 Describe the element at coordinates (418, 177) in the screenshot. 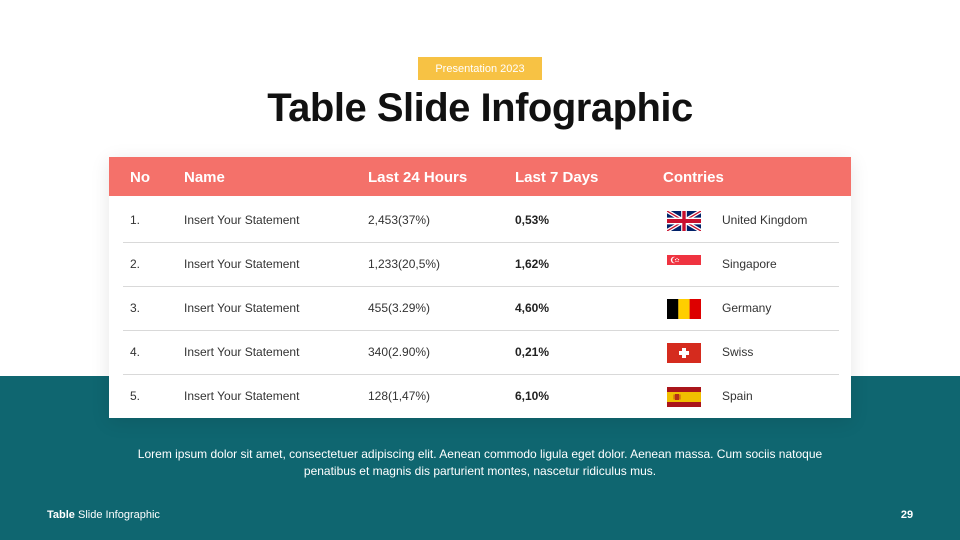

I see `header-last-24-hours: Last 24 Hours` at that location.